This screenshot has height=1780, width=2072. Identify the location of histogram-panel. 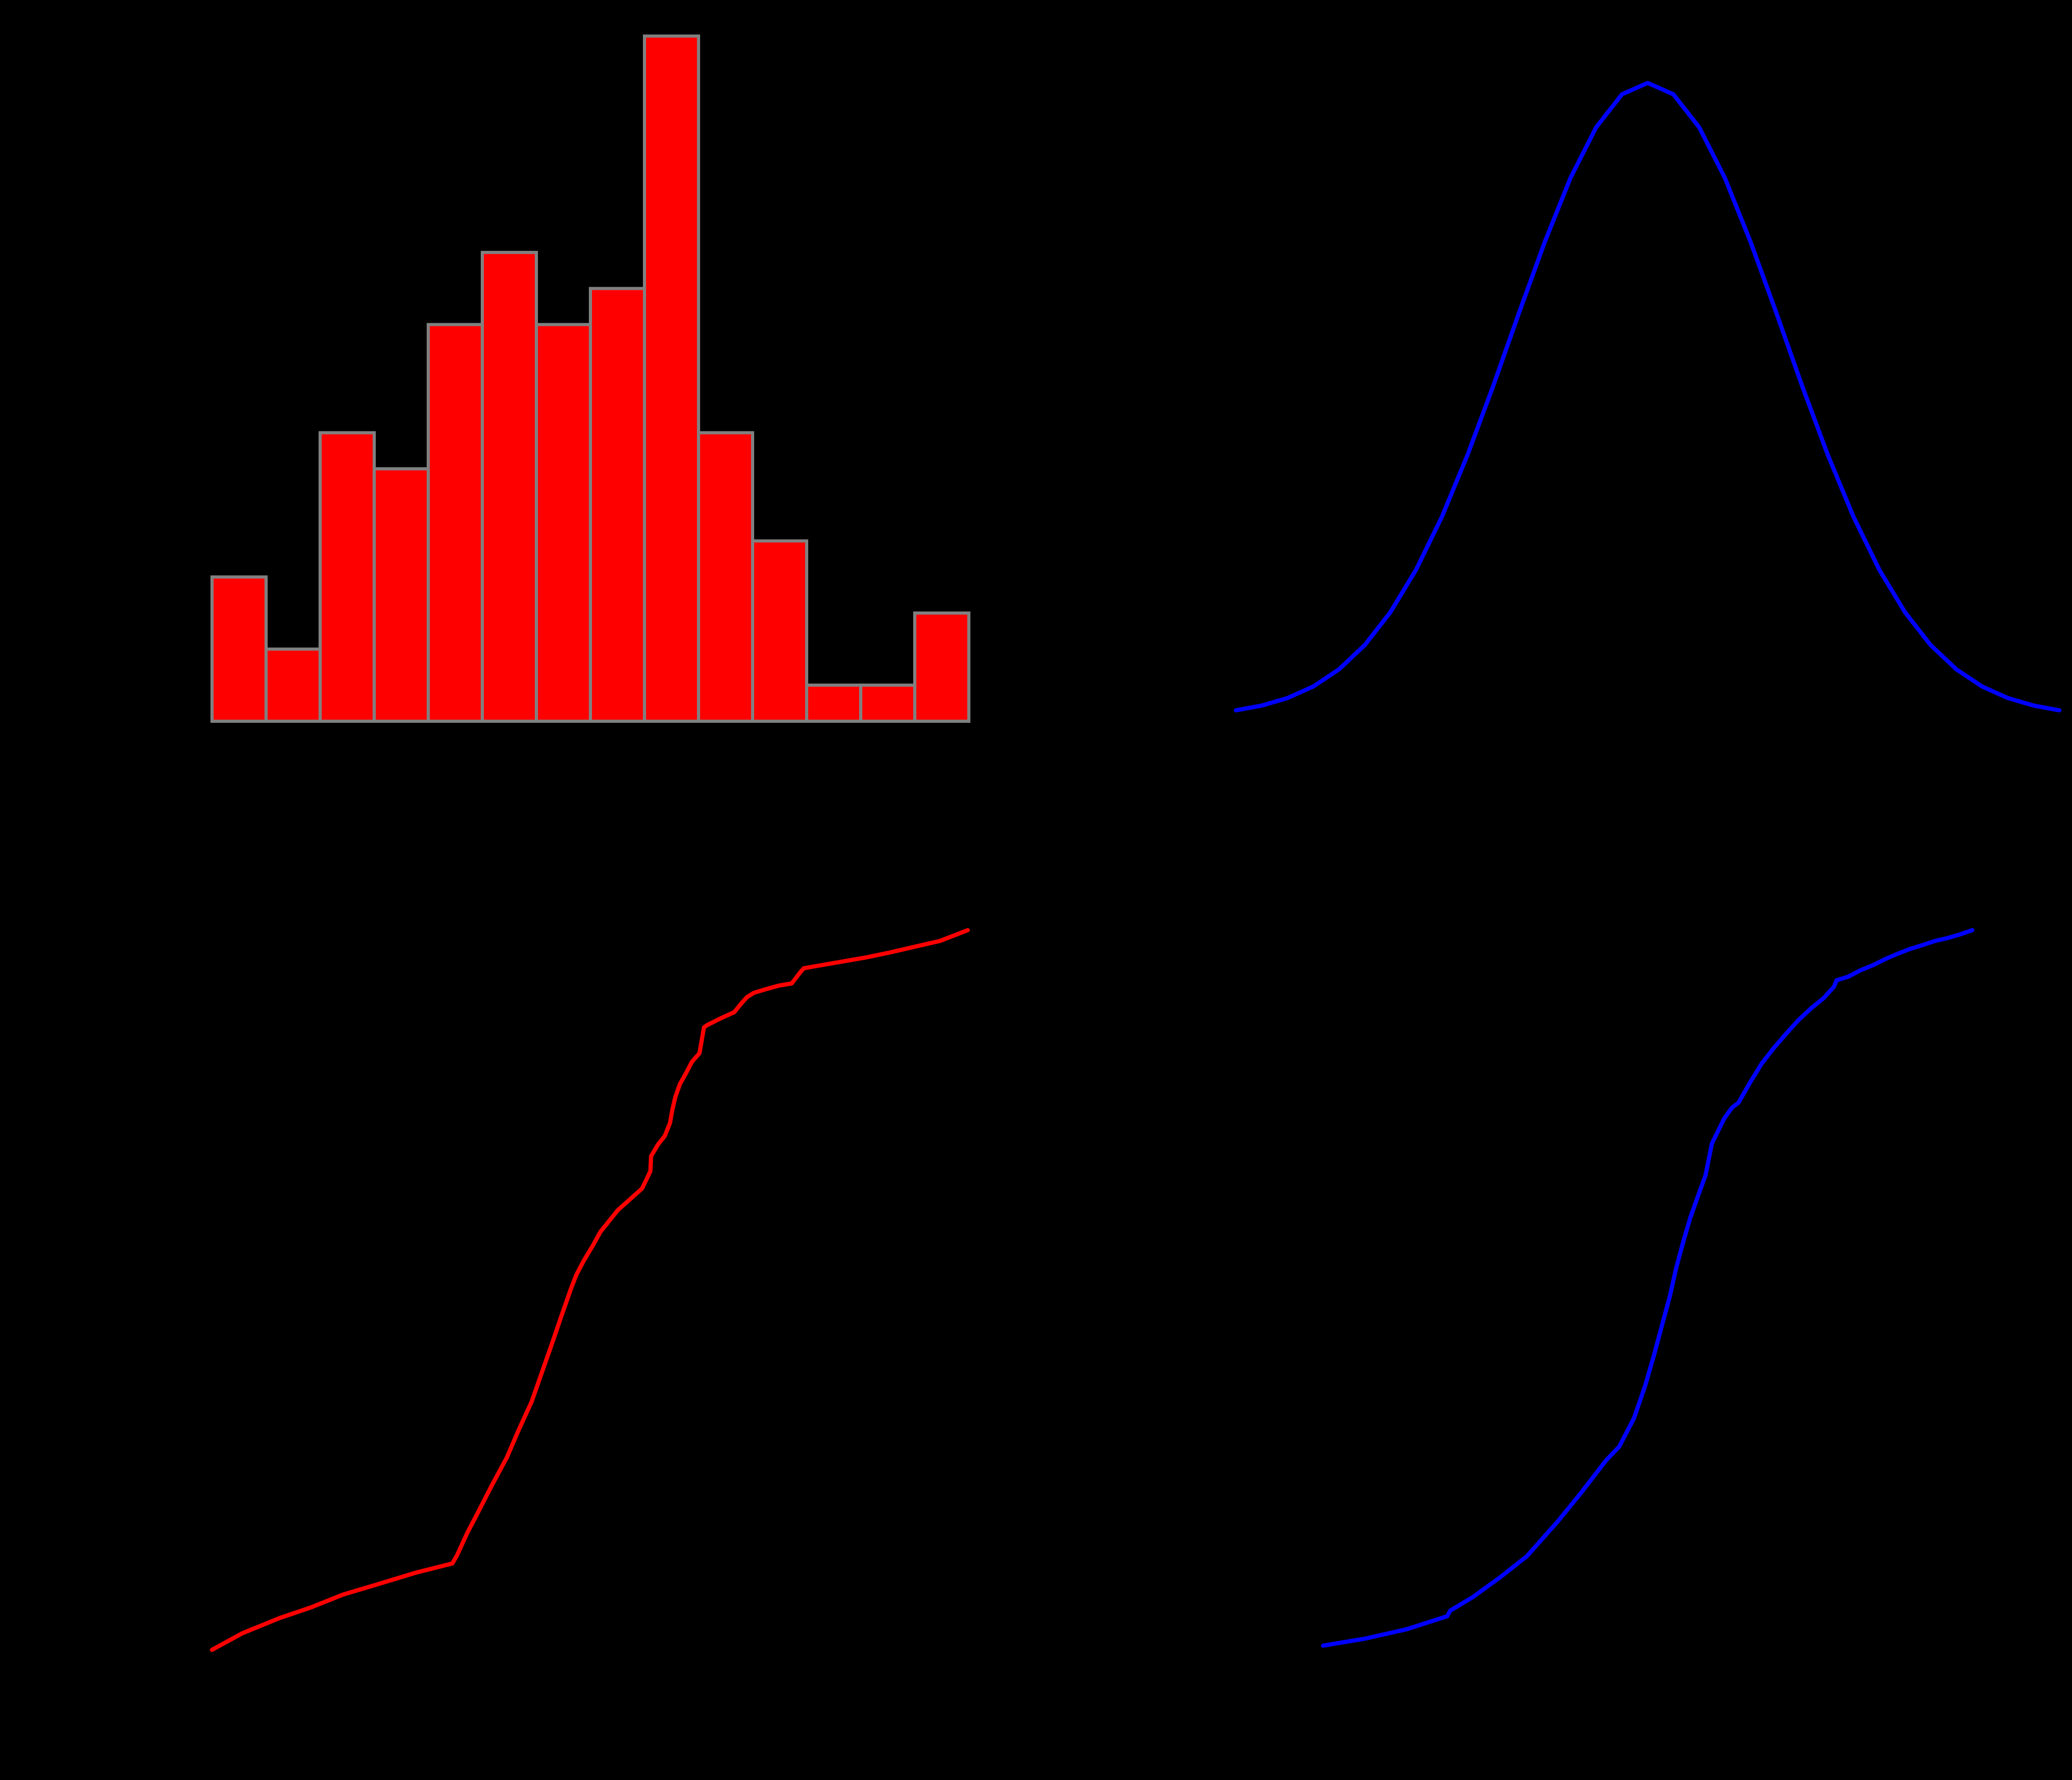
(590, 378).